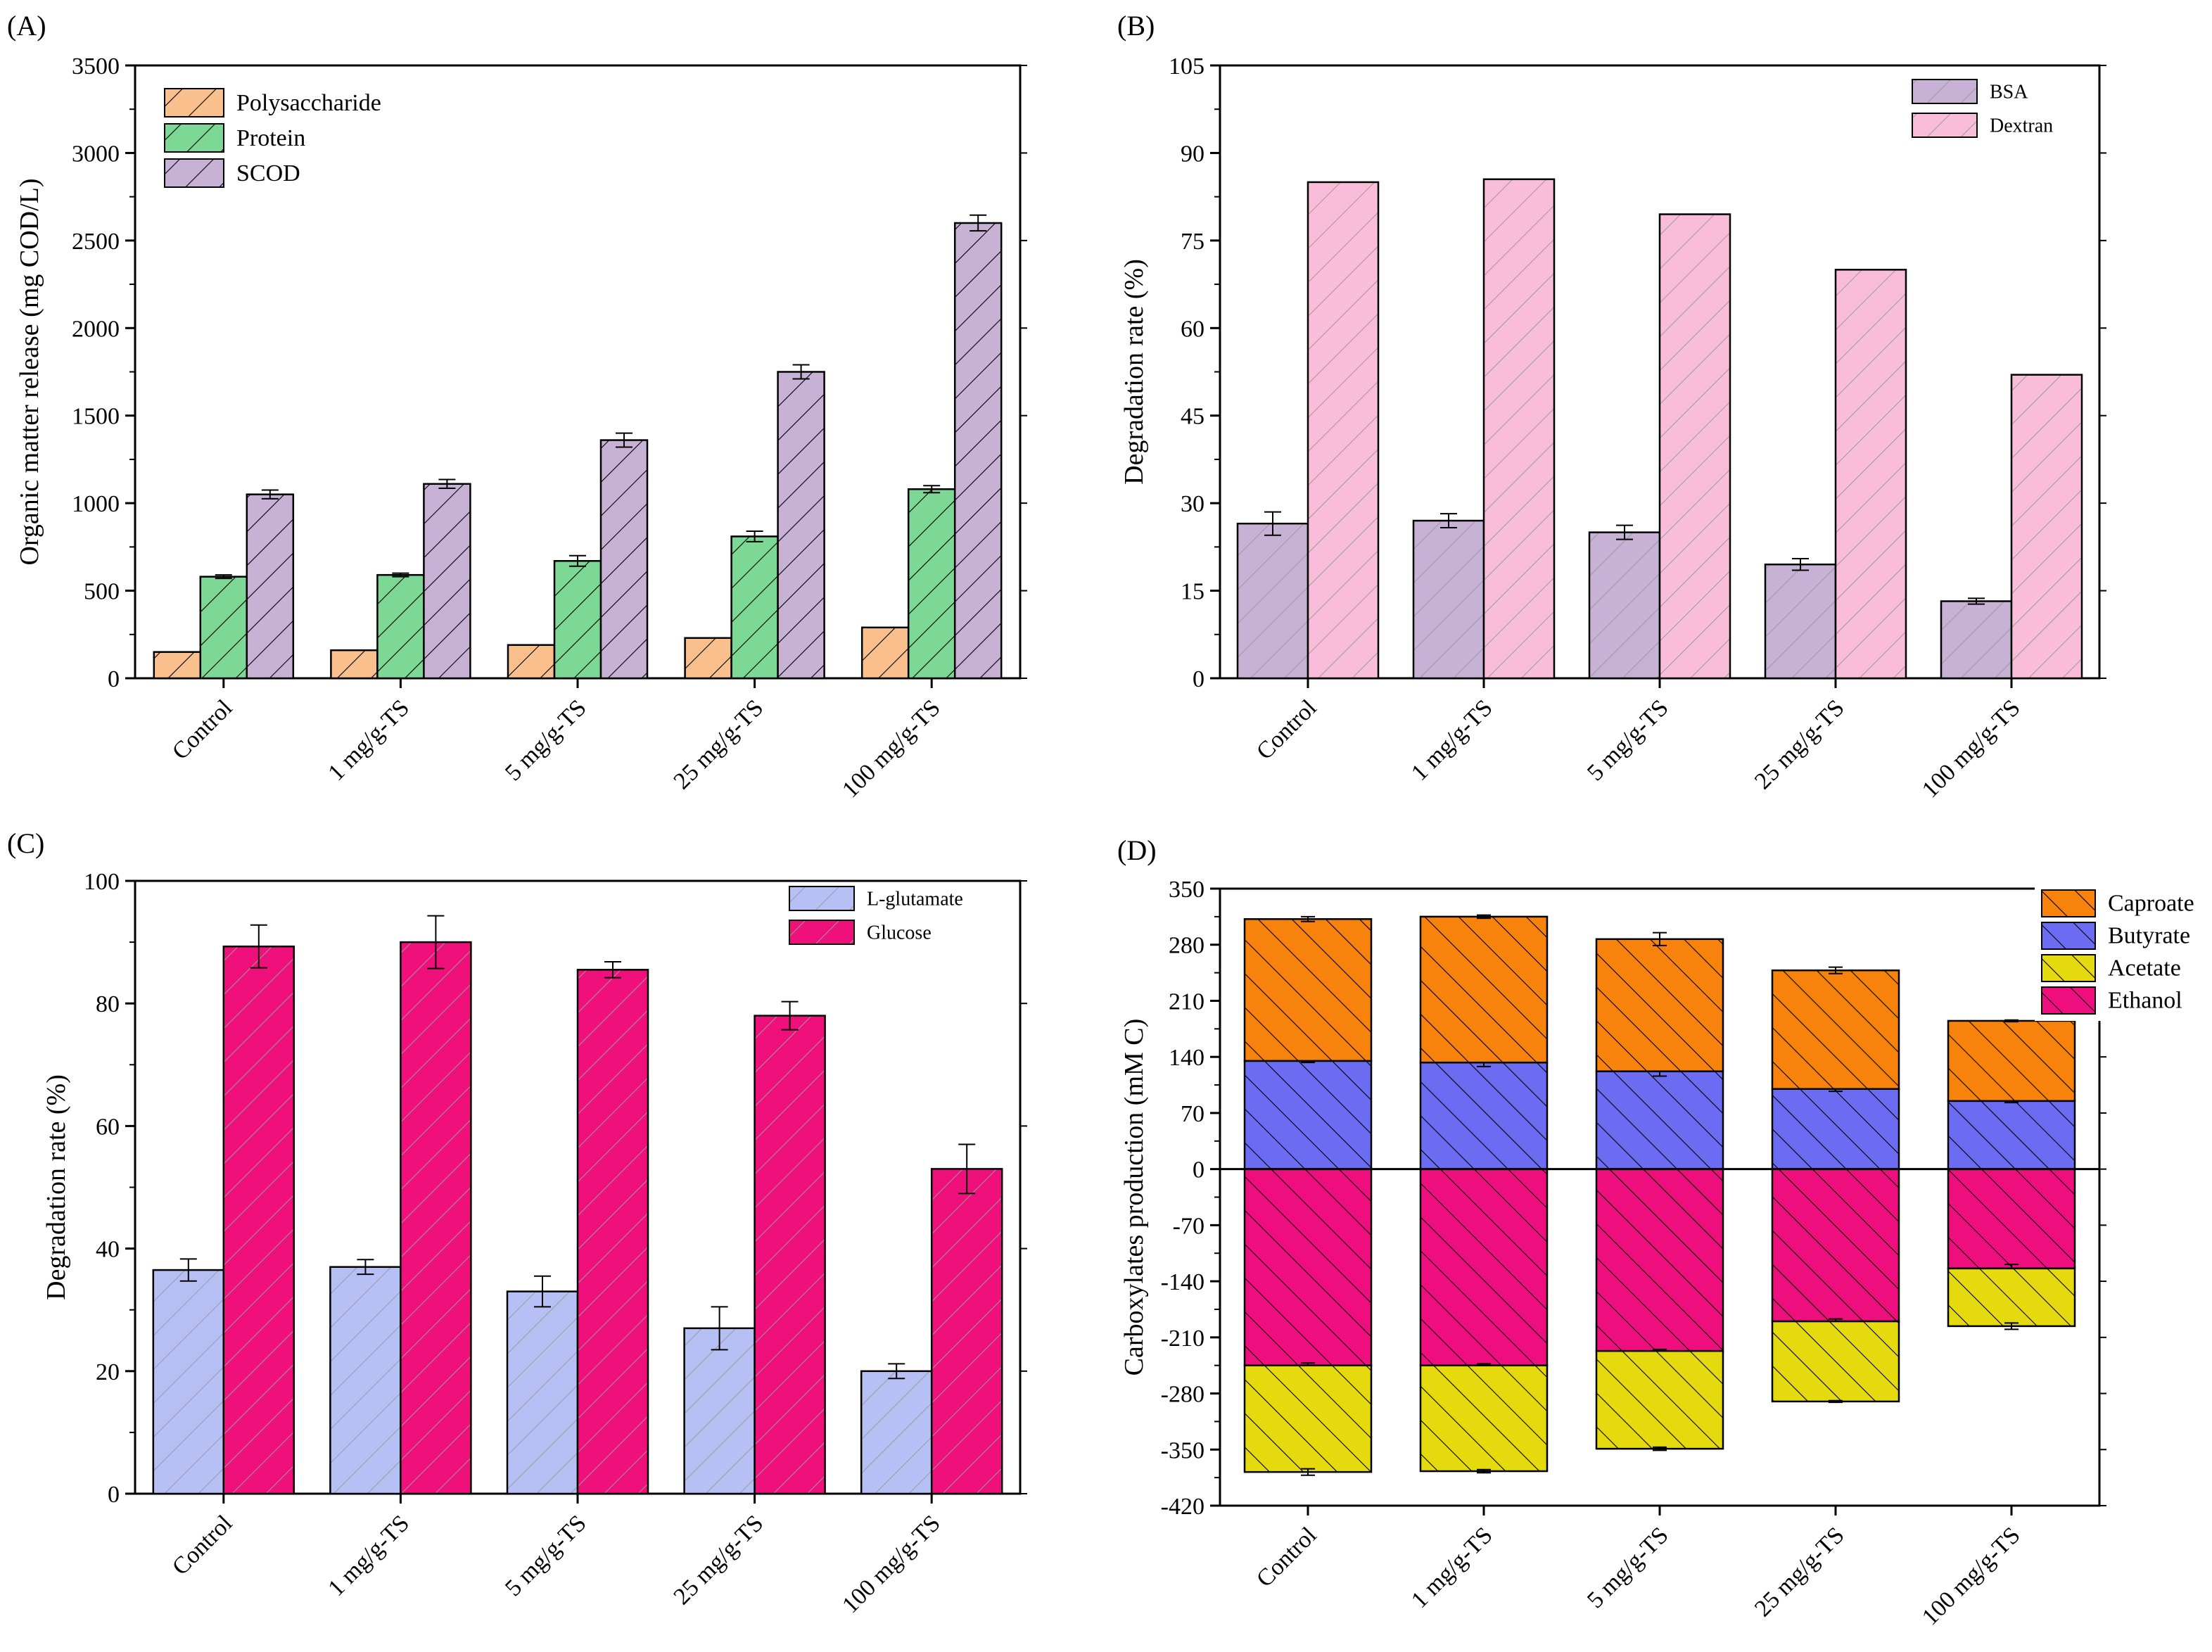  I want to click on legend-label: Polysaccharide, so click(309, 103).